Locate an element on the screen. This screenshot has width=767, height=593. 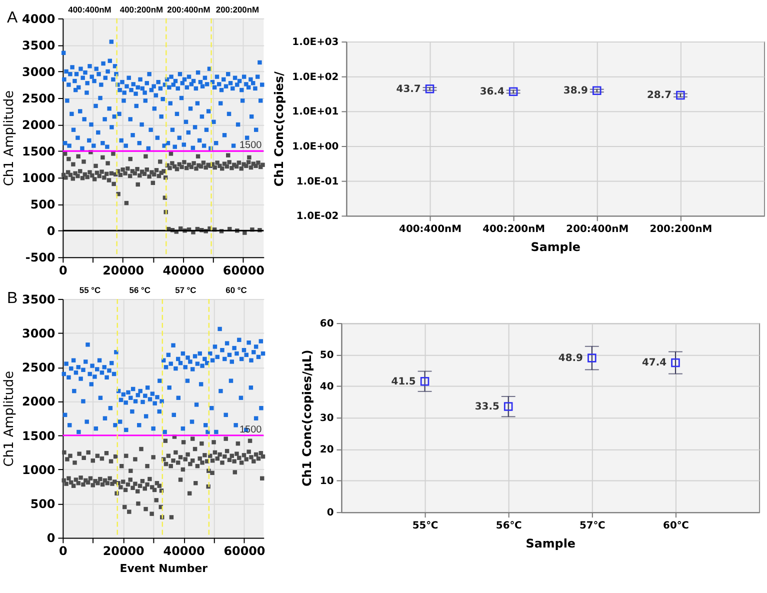
data-label: 28.7 is located at coordinates (659, 96).